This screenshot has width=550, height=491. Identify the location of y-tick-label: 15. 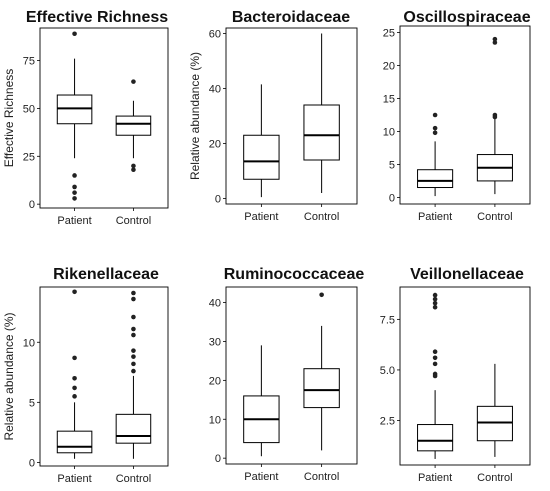
(389, 100).